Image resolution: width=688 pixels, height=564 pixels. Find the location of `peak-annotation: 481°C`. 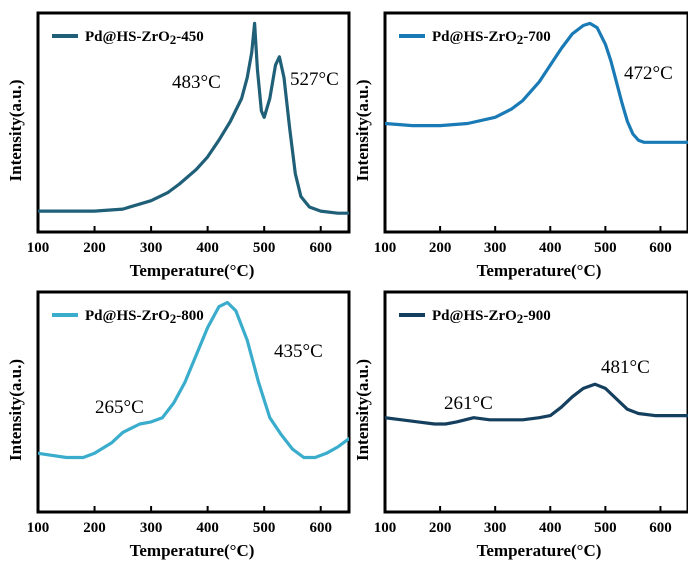

peak-annotation: 481°C is located at coordinates (625, 367).